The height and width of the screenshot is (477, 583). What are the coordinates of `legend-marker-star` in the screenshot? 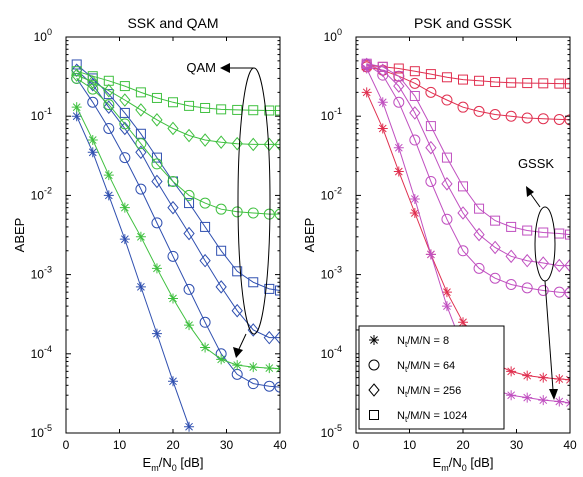 It's located at (374, 340).